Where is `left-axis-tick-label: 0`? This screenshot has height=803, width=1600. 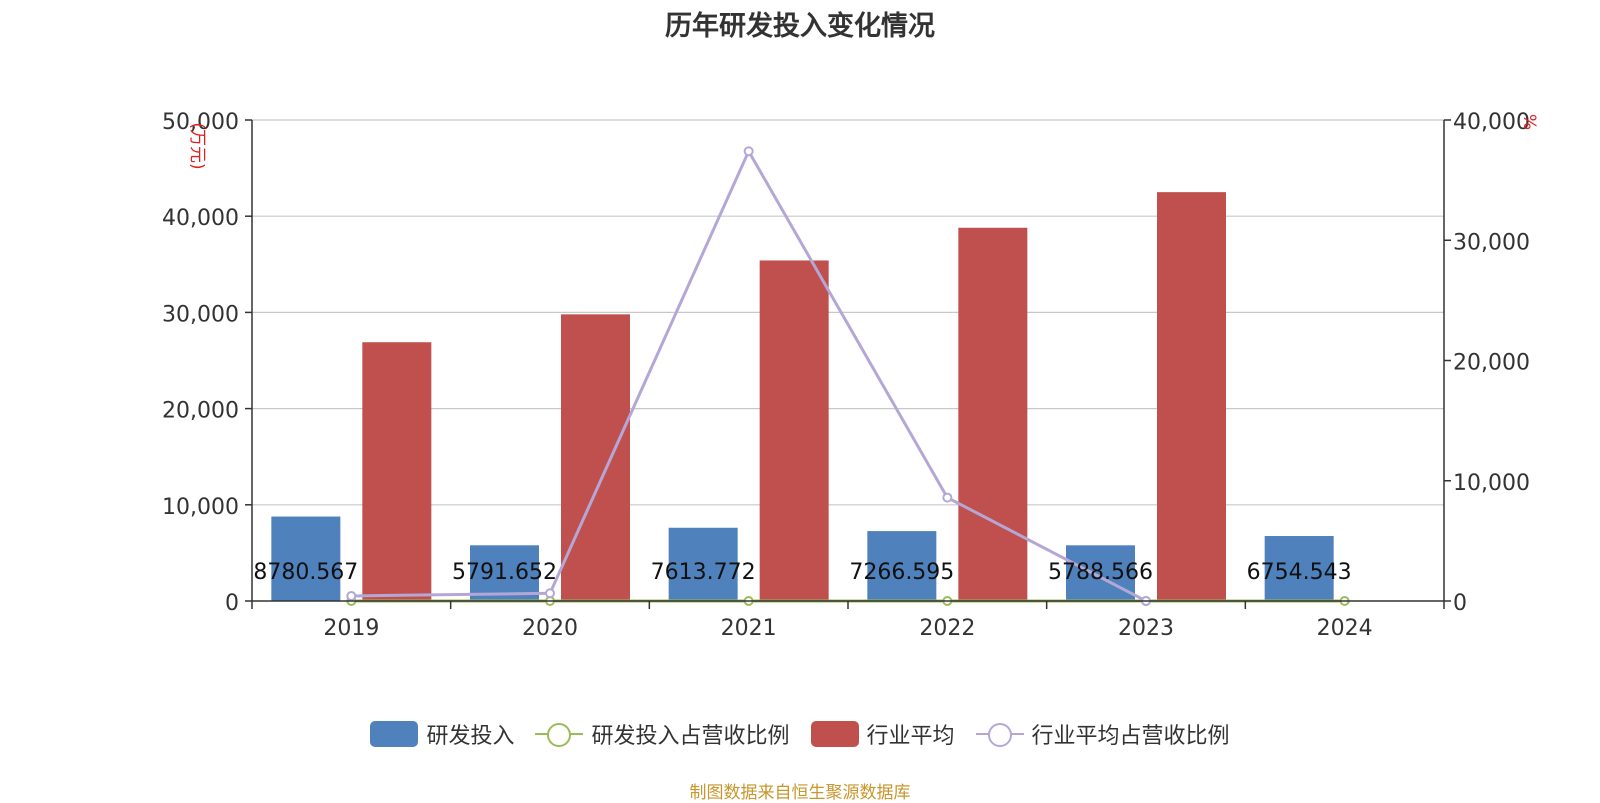
left-axis-tick-label: 0 is located at coordinates (232, 603).